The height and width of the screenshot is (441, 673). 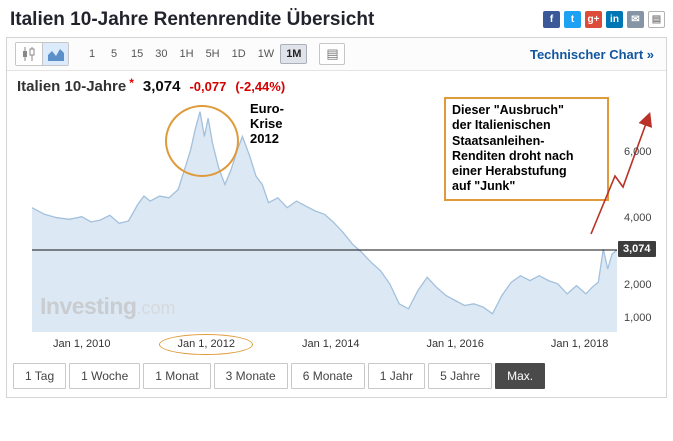 What do you see at coordinates (591, 54) in the screenshot?
I see `technical-chart-link: Technischer Chart »` at bounding box center [591, 54].